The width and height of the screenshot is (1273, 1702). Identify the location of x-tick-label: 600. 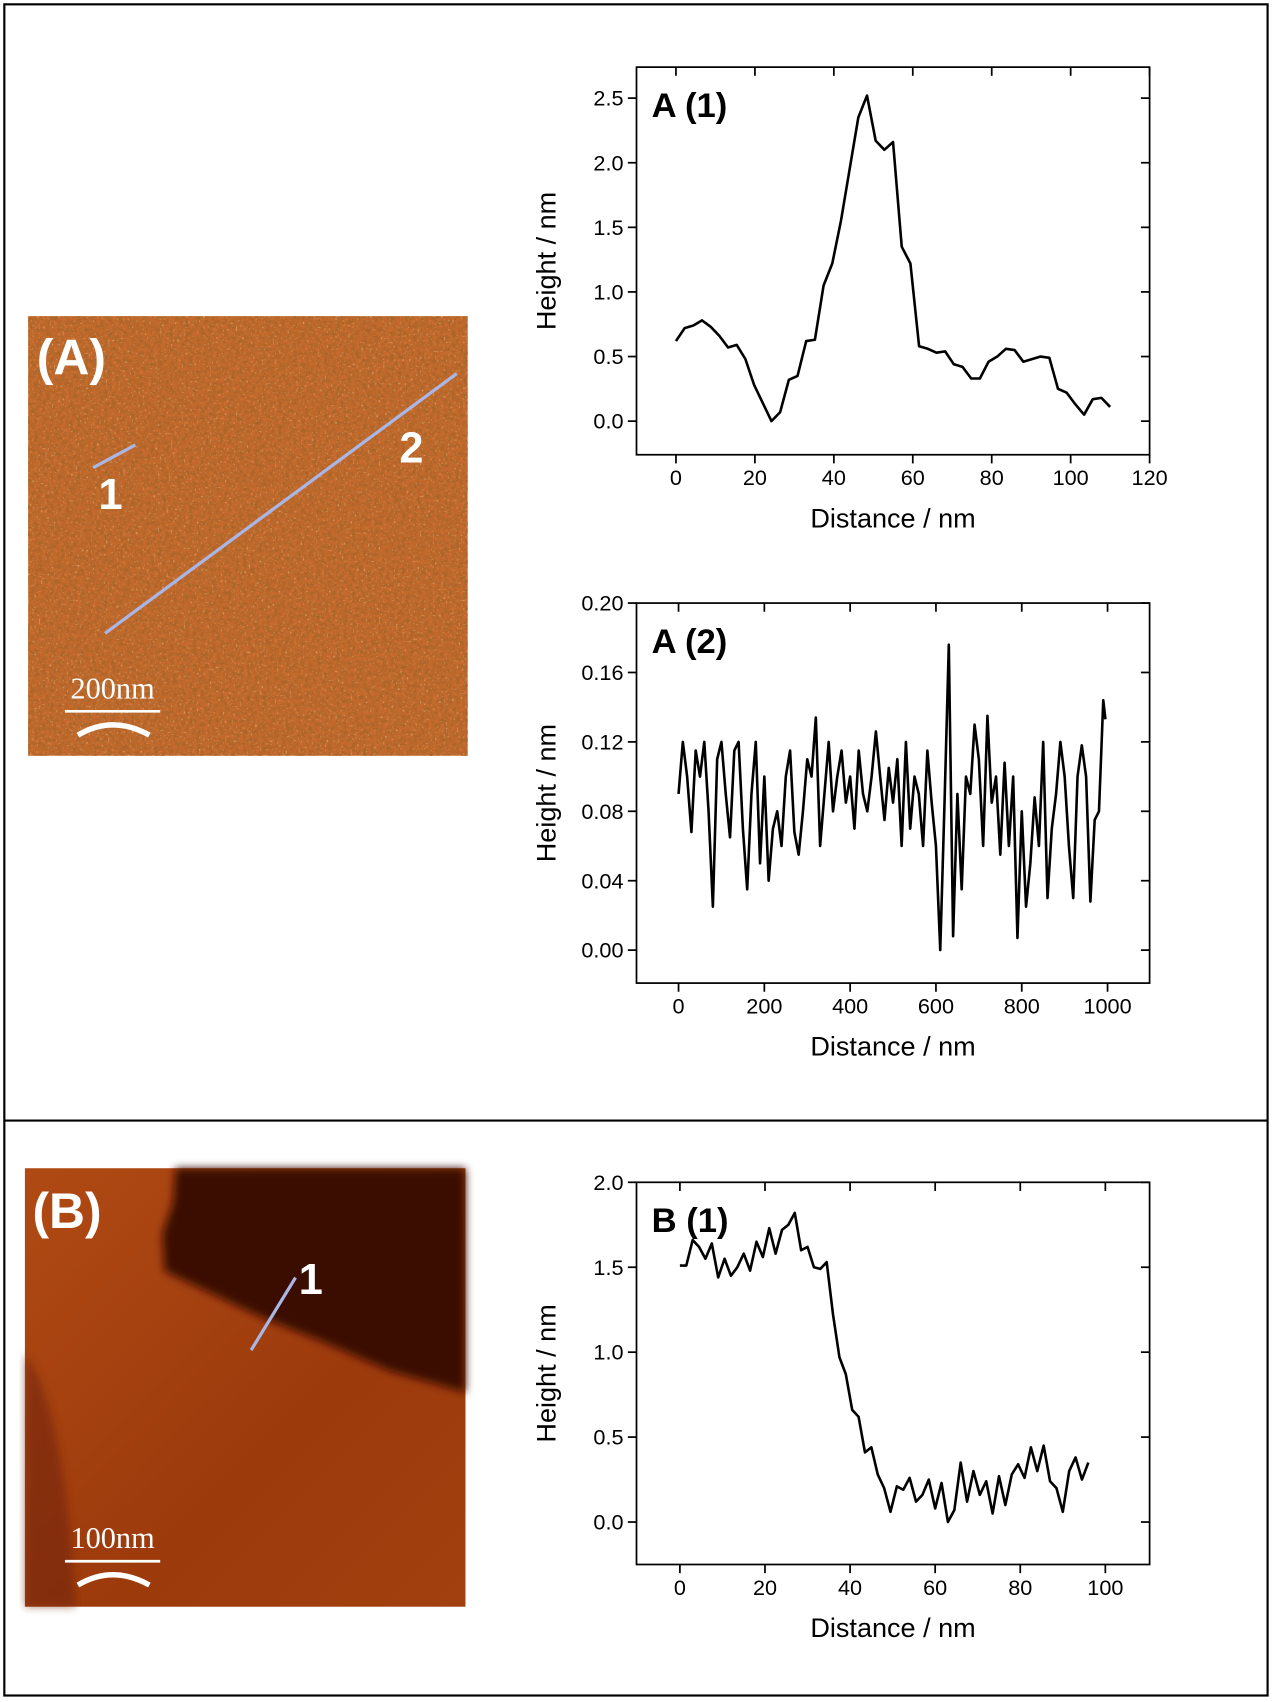
(936, 1005).